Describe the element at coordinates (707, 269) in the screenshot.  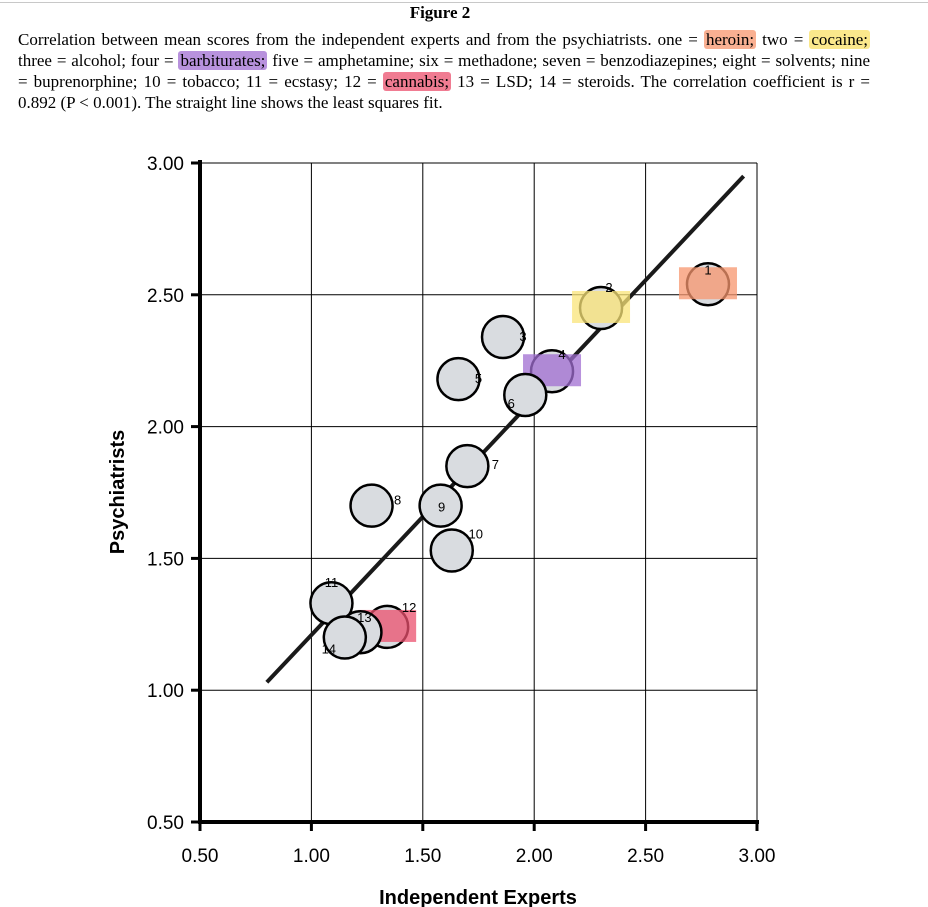
I see `point-label: 1` at that location.